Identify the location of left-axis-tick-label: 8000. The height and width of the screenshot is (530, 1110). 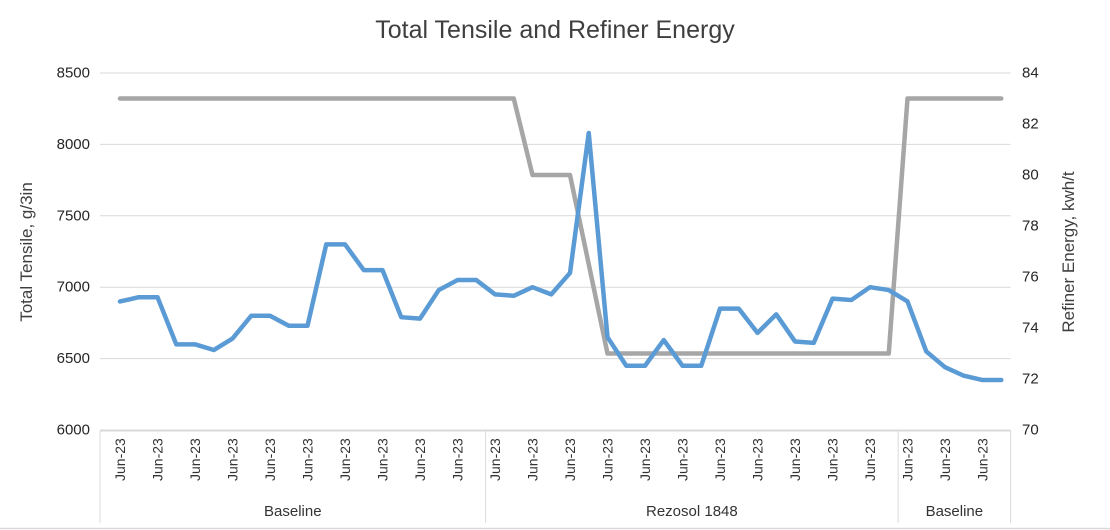
(73, 144).